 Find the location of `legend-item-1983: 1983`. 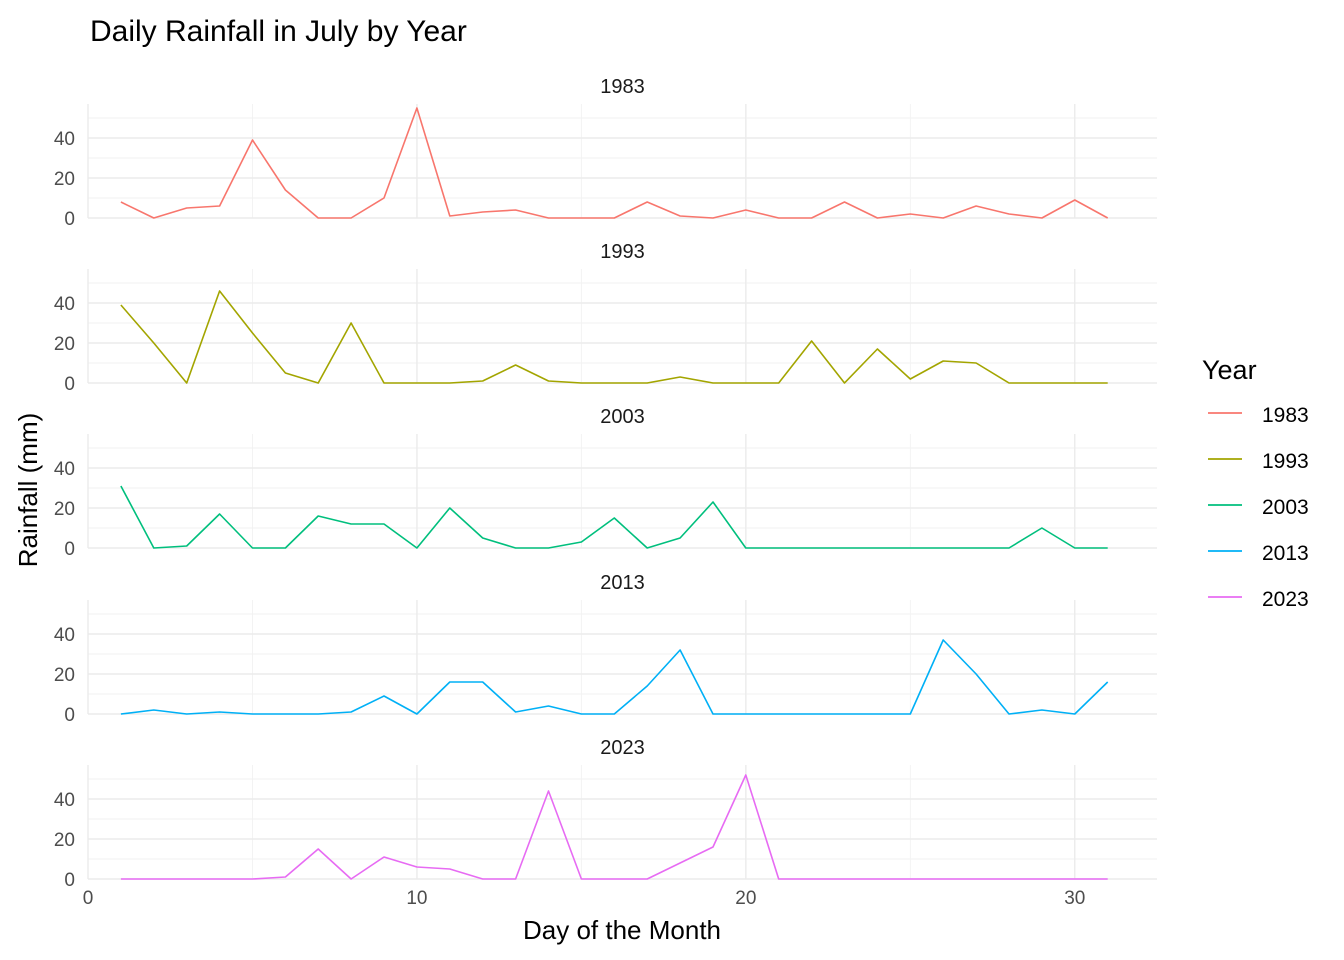

legend-item-1983: 1983 is located at coordinates (1258, 415).